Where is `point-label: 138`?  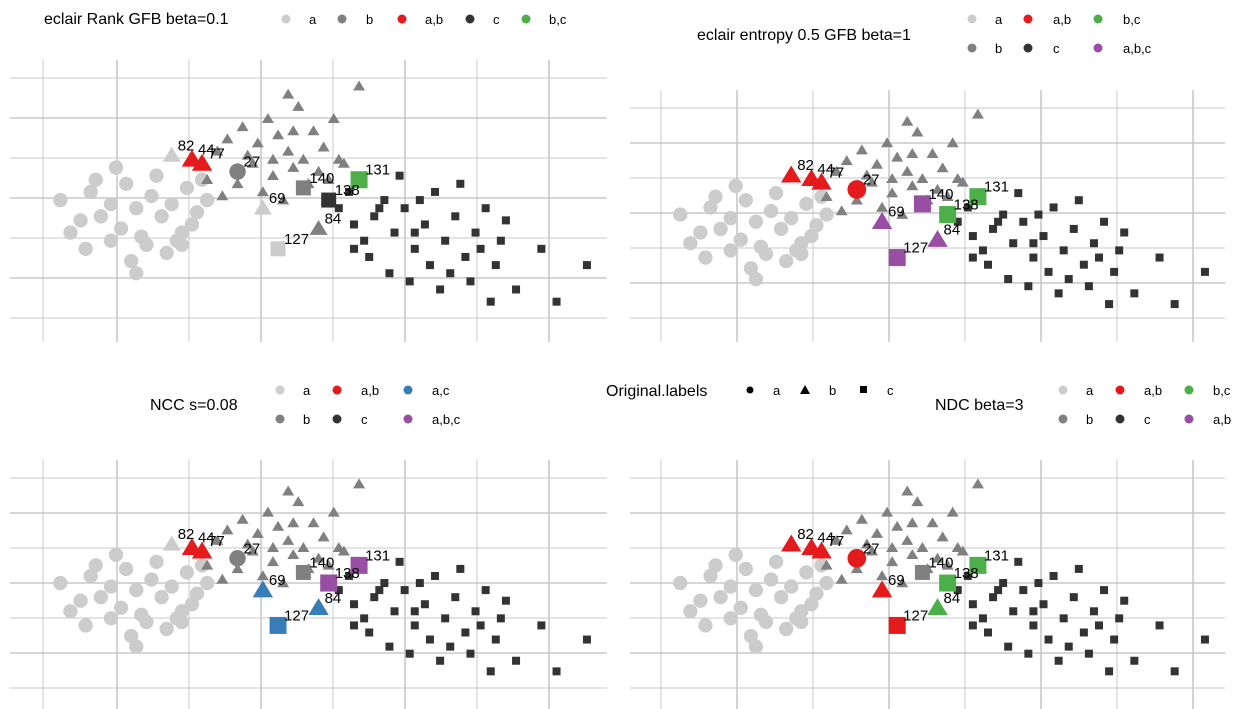
point-label: 138 is located at coordinates (966, 205).